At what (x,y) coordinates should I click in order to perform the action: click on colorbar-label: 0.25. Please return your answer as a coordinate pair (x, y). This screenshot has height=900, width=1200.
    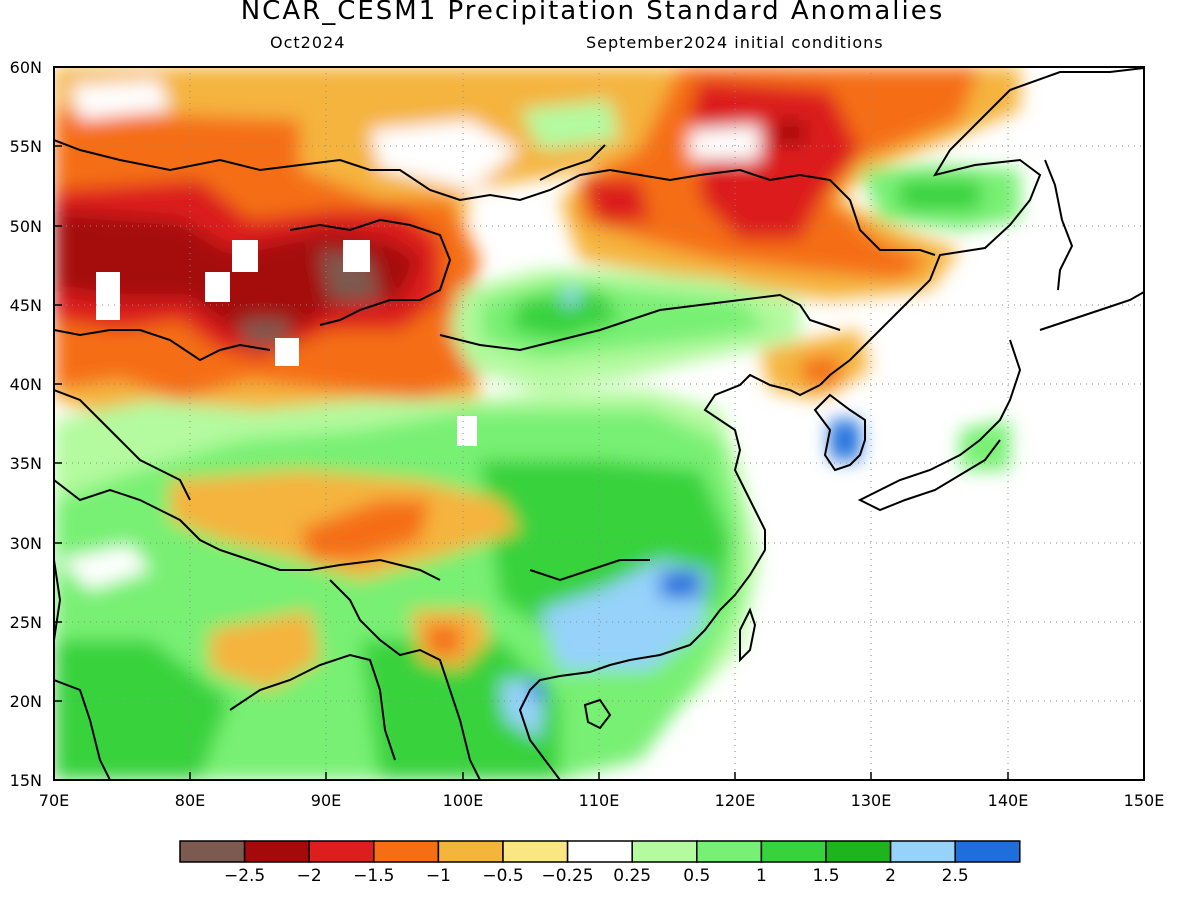
    Looking at the image, I should click on (632, 876).